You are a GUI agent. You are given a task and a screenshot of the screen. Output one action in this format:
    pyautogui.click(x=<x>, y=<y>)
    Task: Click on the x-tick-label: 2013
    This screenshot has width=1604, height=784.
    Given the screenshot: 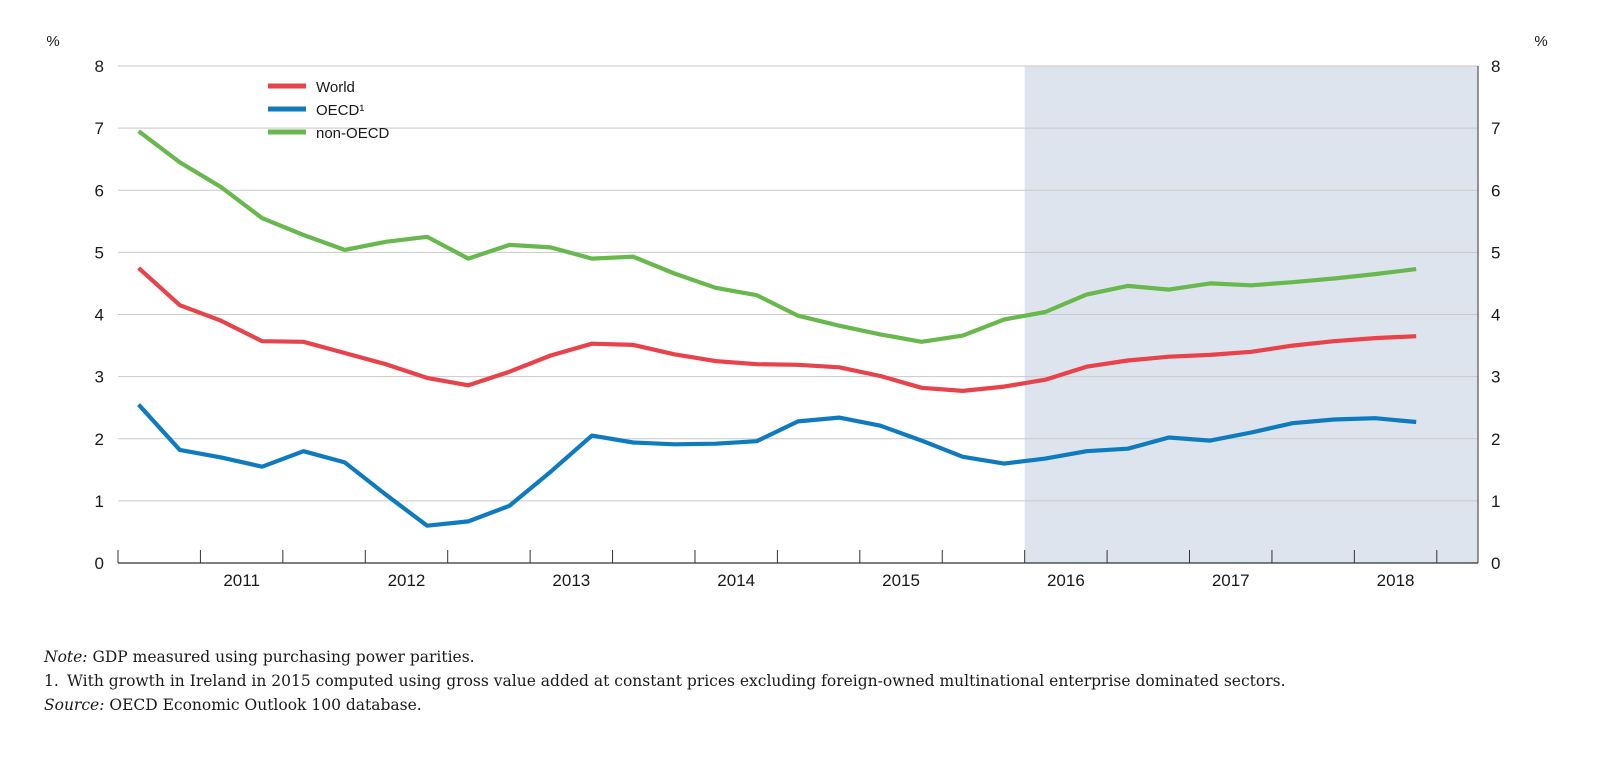 What is the action you would take?
    pyautogui.click(x=571, y=580)
    